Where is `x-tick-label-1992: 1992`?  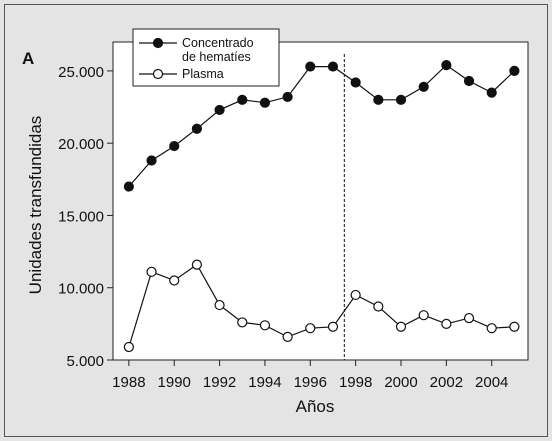 x-tick-label-1992: 1992 is located at coordinates (219, 382).